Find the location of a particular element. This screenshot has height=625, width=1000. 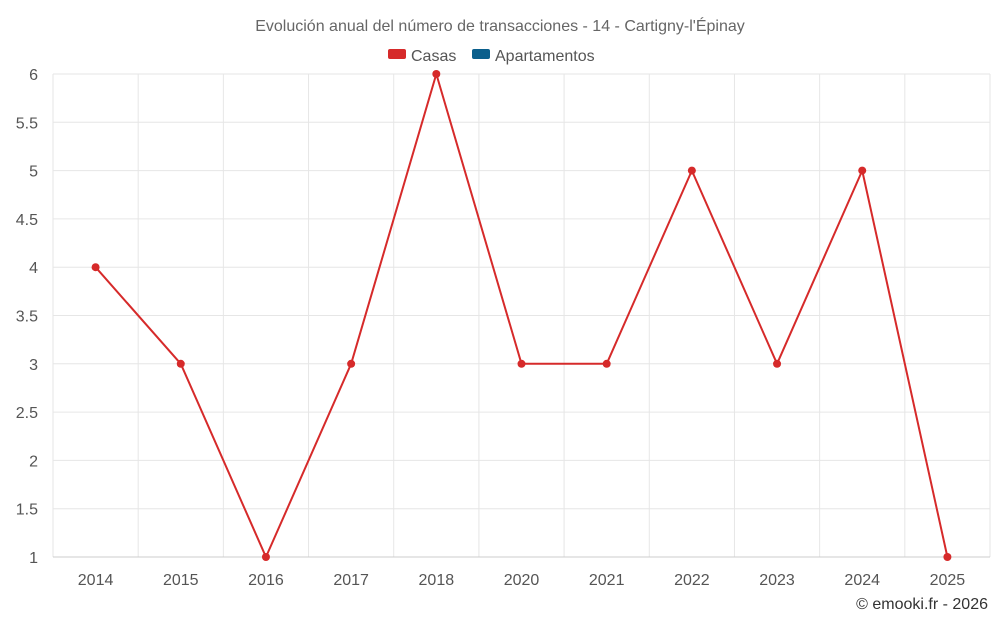

y-tick-label: 1 is located at coordinates (33, 558).